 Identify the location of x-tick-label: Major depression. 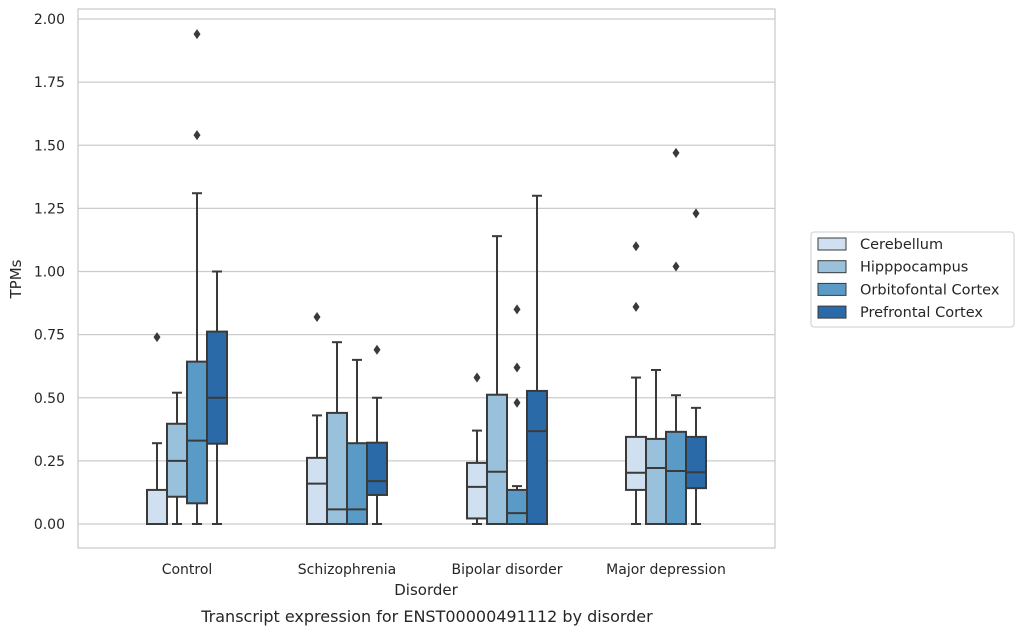
(666, 570).